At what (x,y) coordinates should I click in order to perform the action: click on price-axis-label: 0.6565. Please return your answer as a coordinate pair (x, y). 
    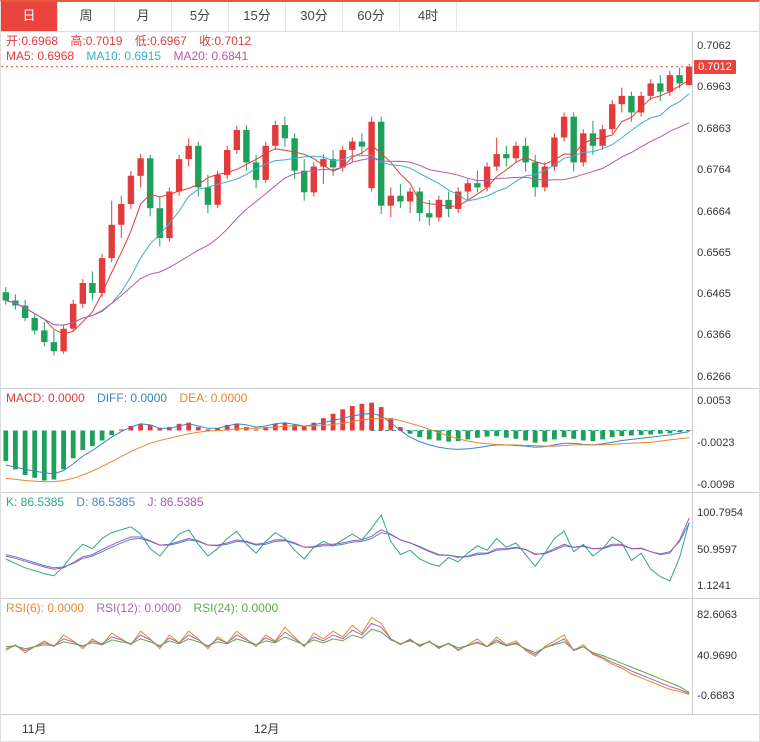
    Looking at the image, I should click on (714, 252).